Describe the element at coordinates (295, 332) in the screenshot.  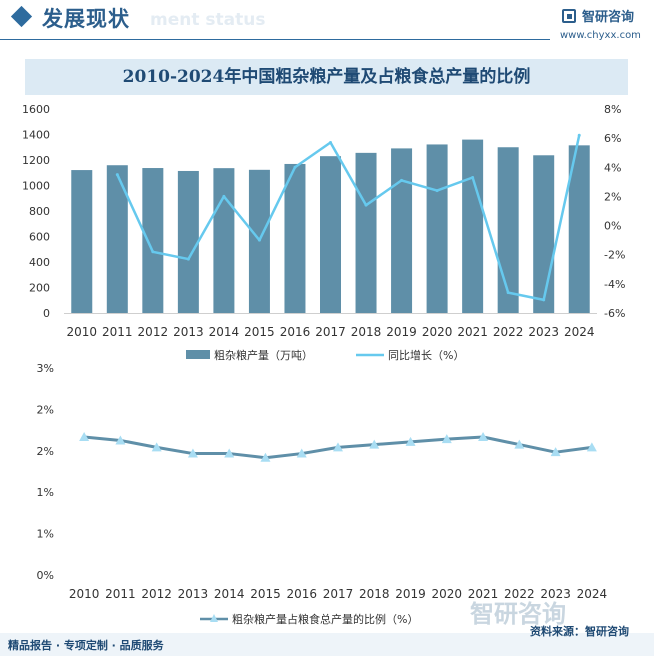
I see `x-tick-label: 2016` at that location.